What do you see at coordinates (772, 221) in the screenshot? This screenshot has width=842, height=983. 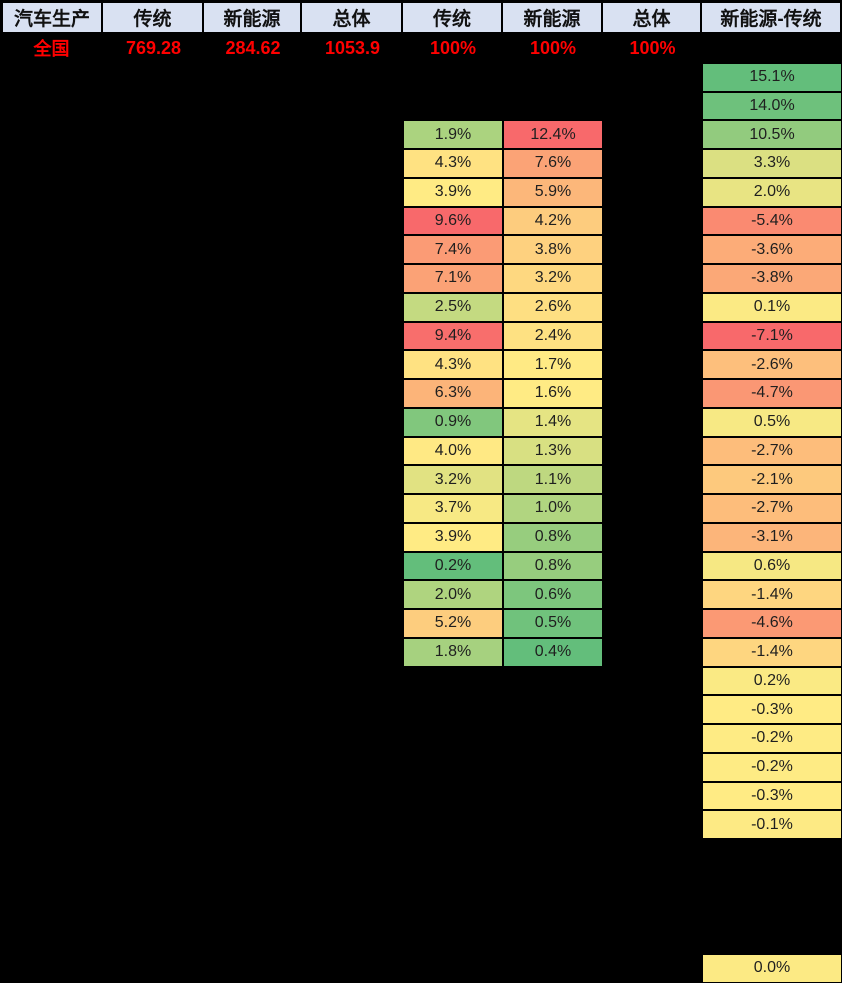 I see `diff-nev-trad-cell: -5.4%` at bounding box center [772, 221].